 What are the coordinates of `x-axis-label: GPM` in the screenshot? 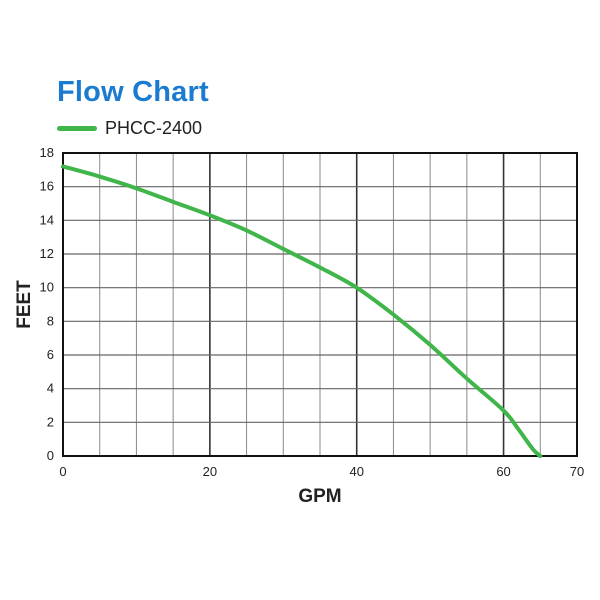 It's located at (319, 496).